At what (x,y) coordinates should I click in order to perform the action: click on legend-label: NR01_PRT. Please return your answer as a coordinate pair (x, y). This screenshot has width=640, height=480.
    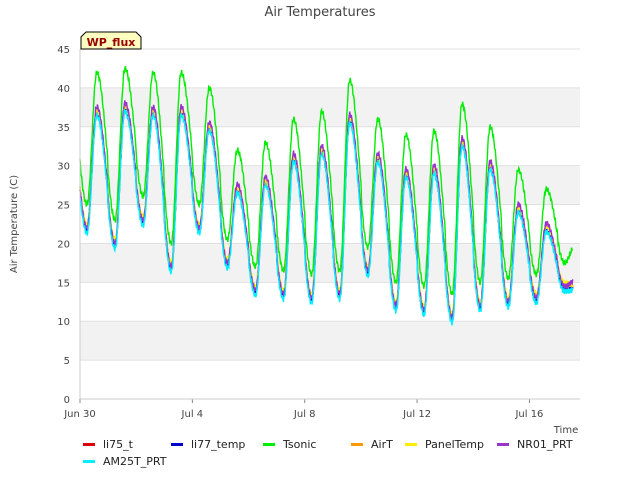
    Looking at the image, I should click on (545, 444).